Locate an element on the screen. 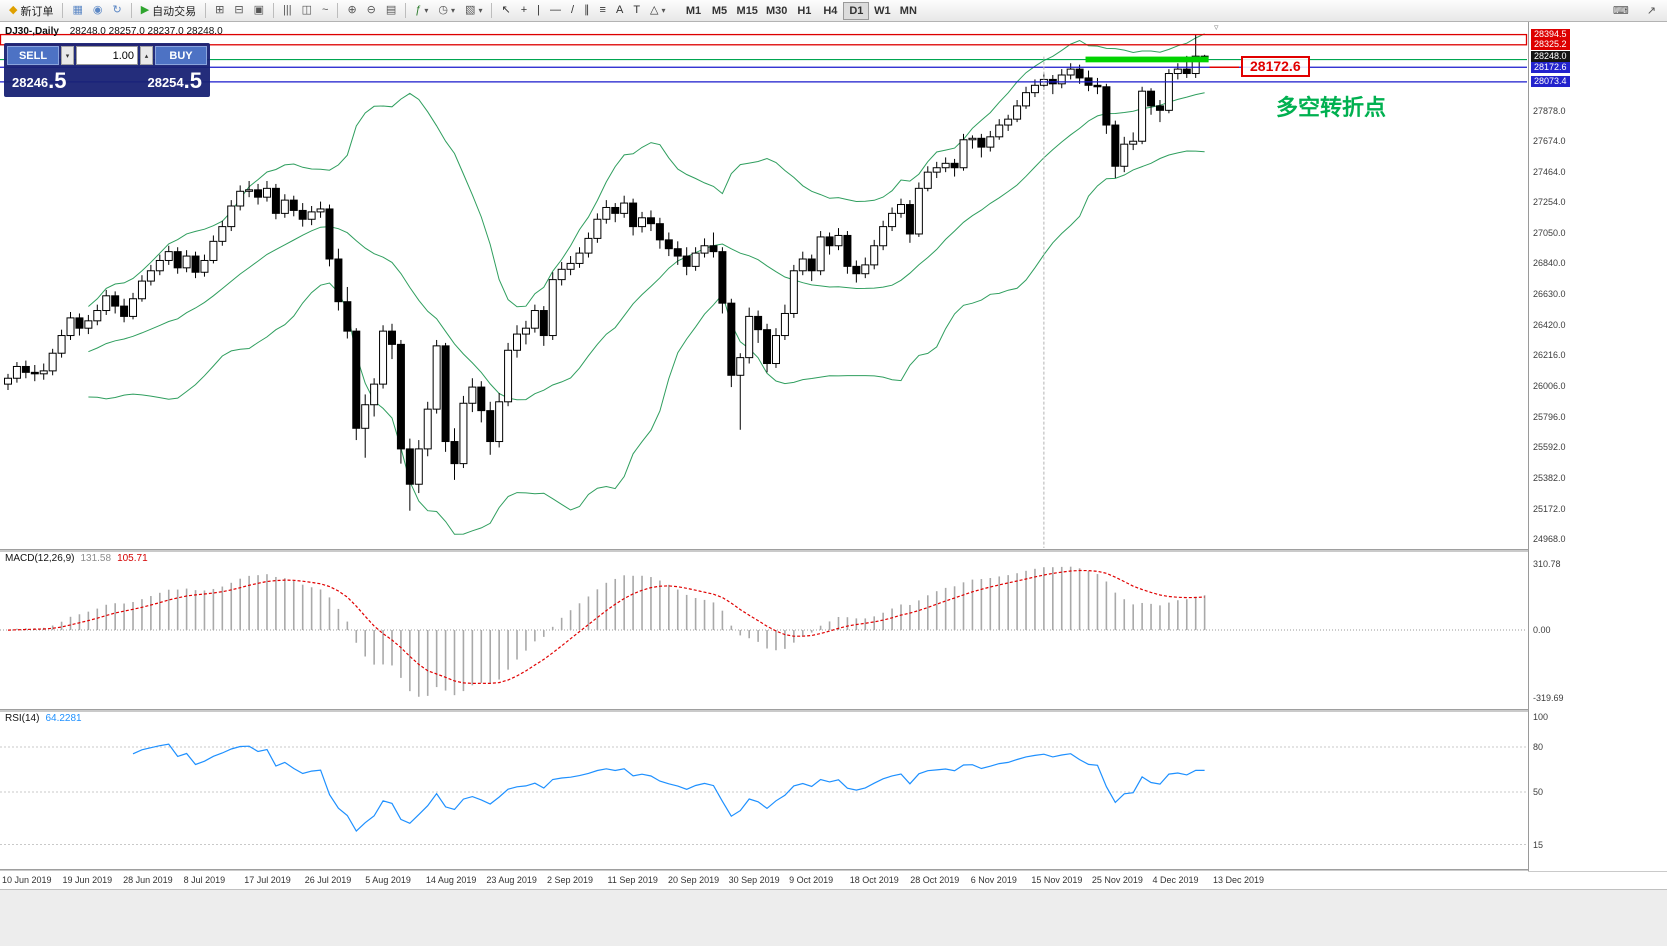 The width and height of the screenshot is (1667, 946). price-tag: 28172.6 is located at coordinates (1550, 67).